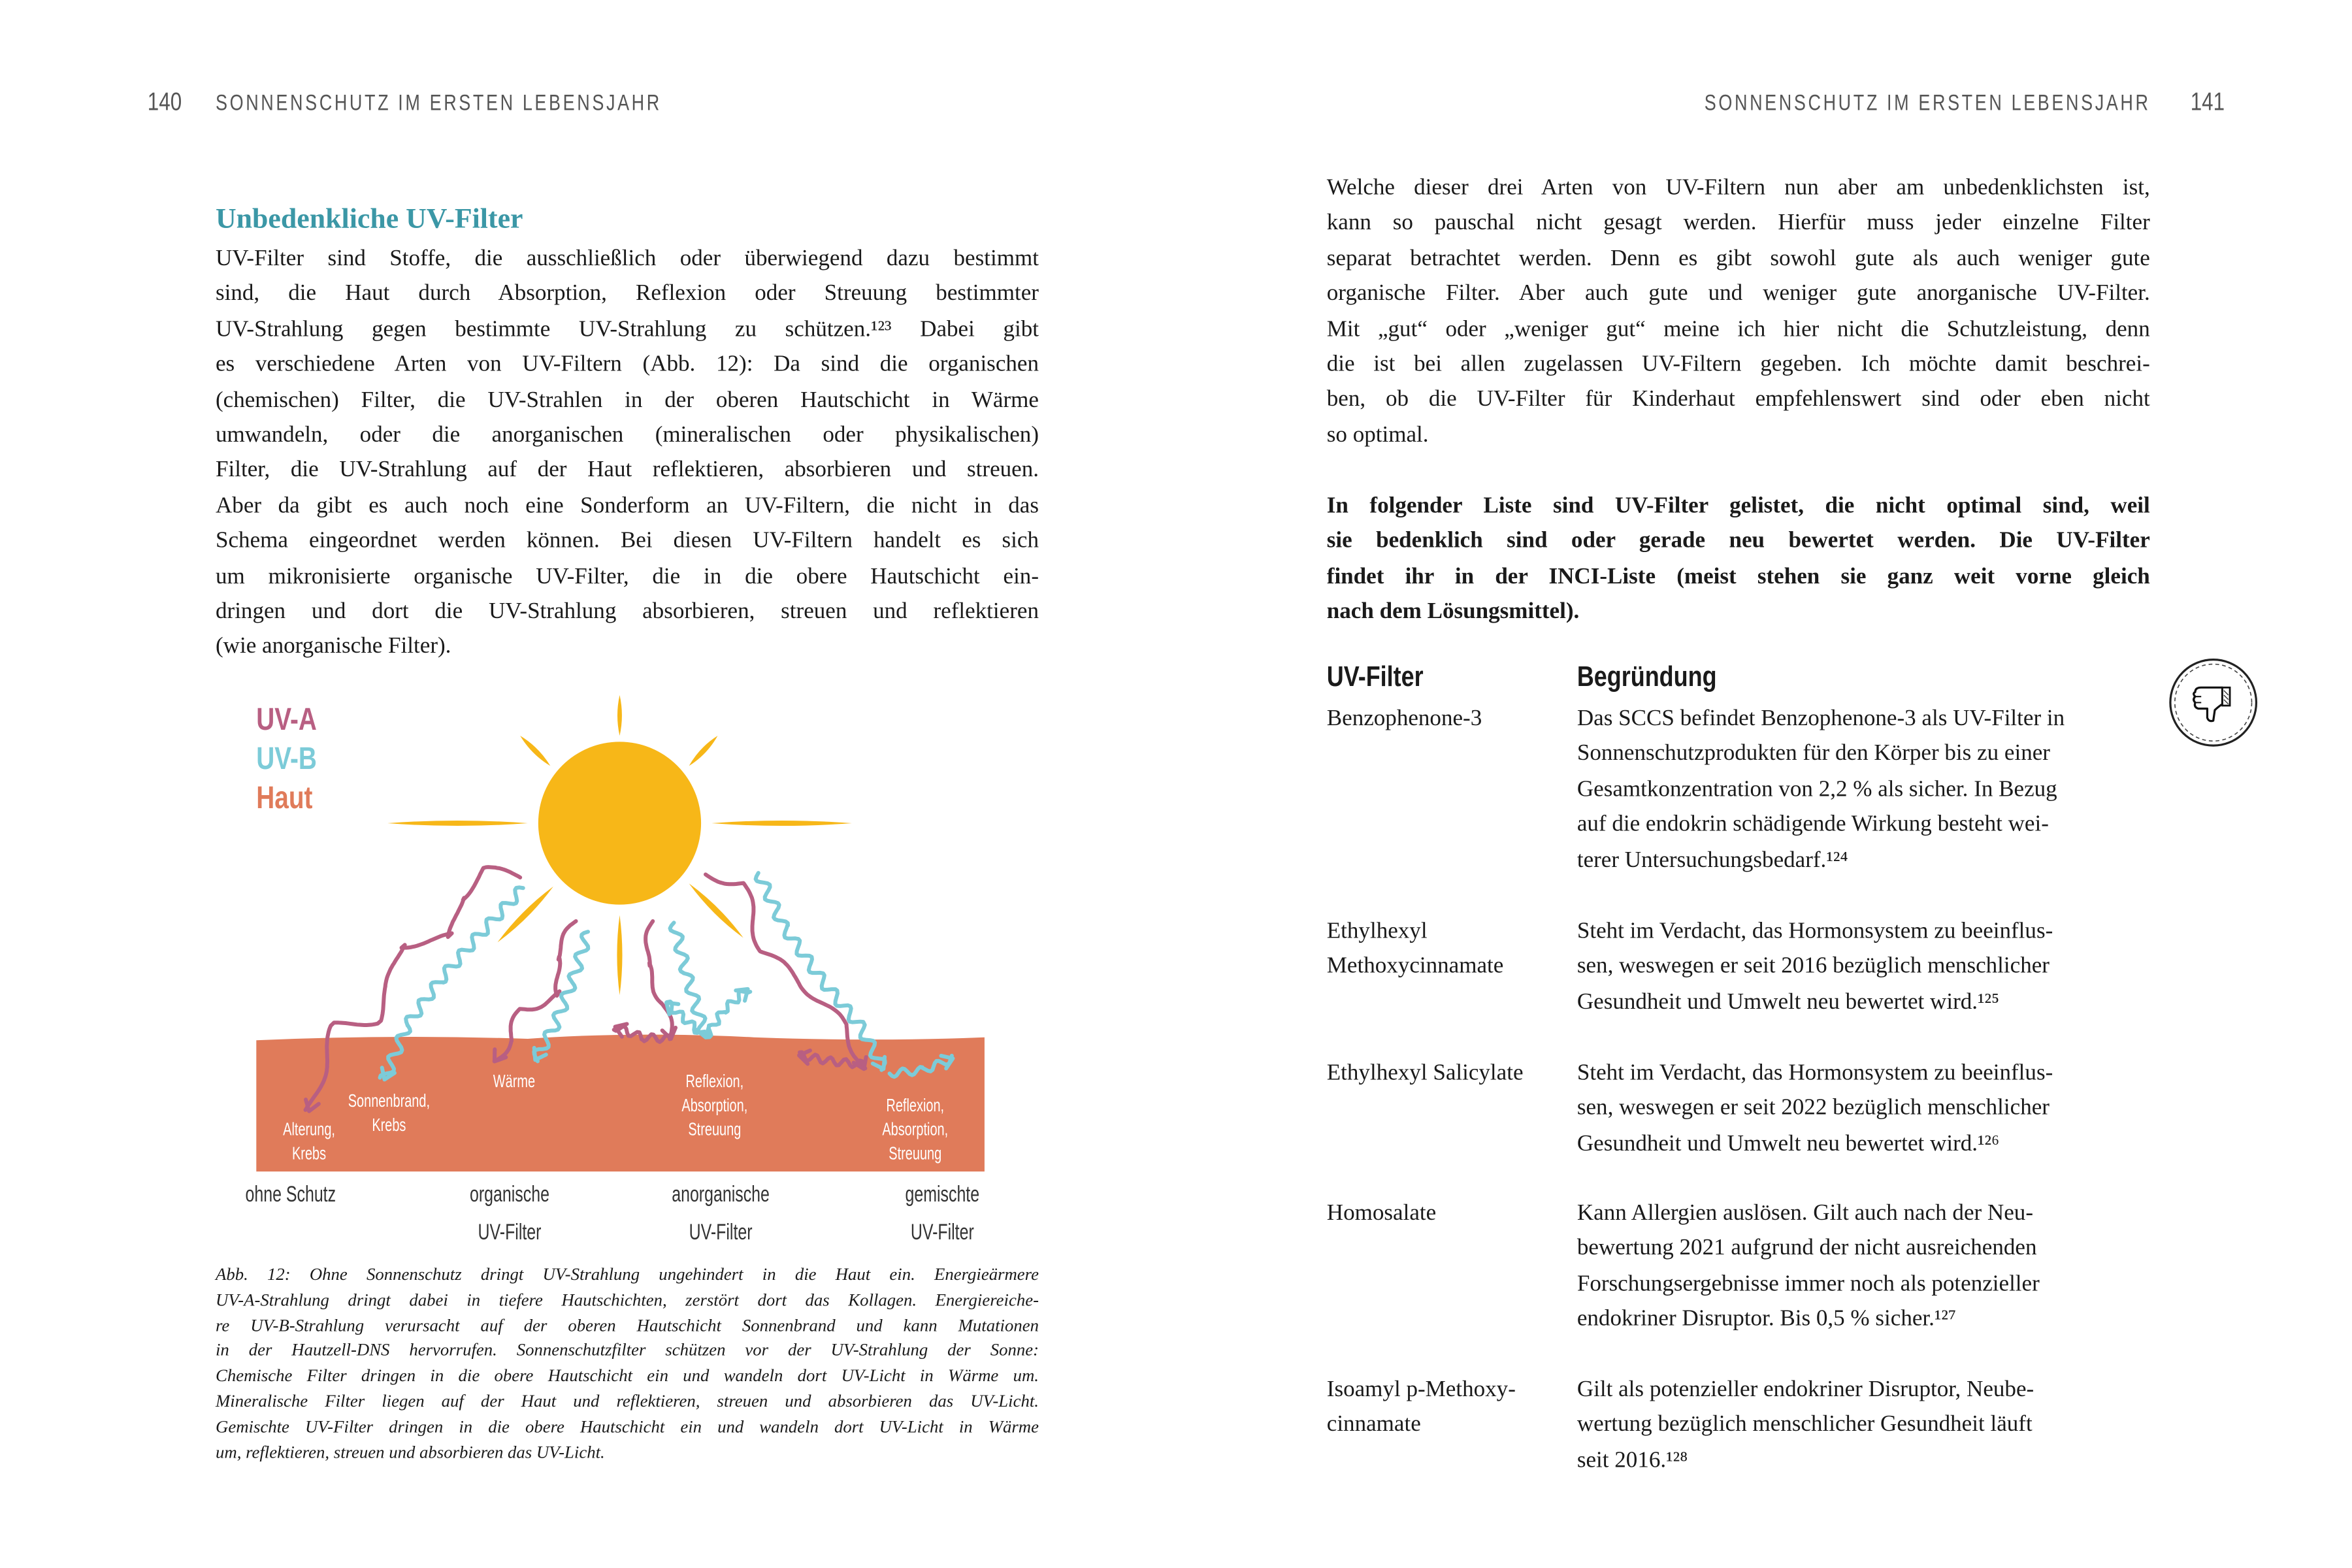 Image resolution: width=2352 pixels, height=1568 pixels. What do you see at coordinates (942, 1195) in the screenshot?
I see `label-line: gemischte` at bounding box center [942, 1195].